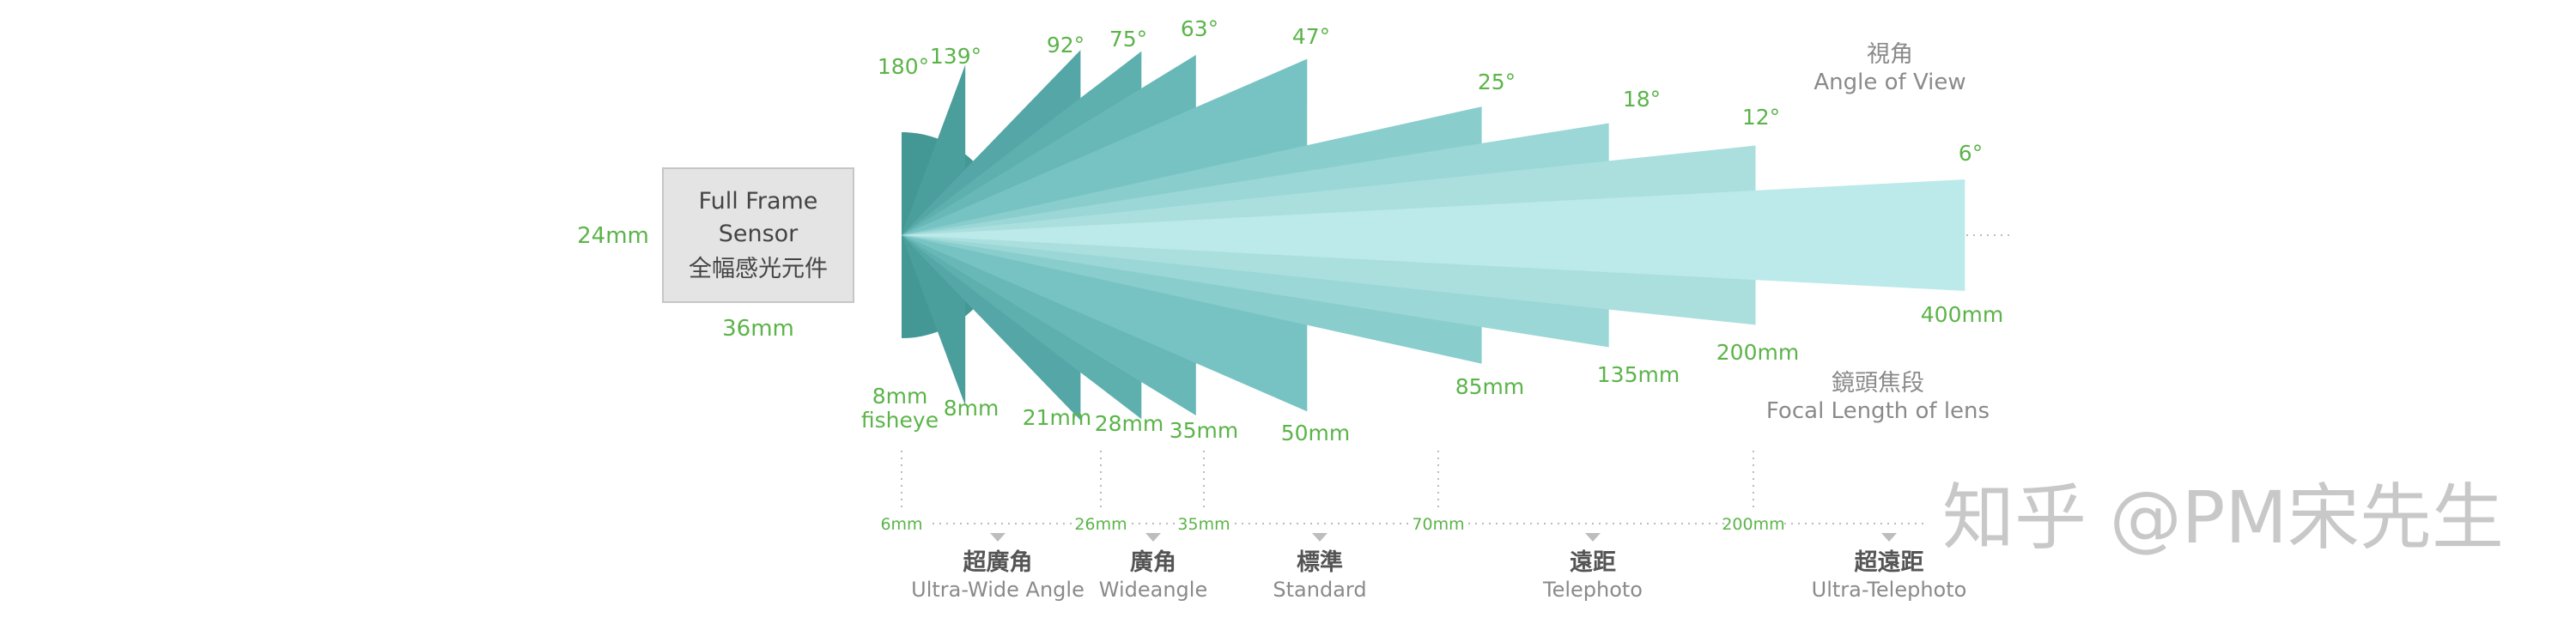 The image size is (2576, 618). I want to click on scale-tick-label-2: 35mm, so click(1203, 524).